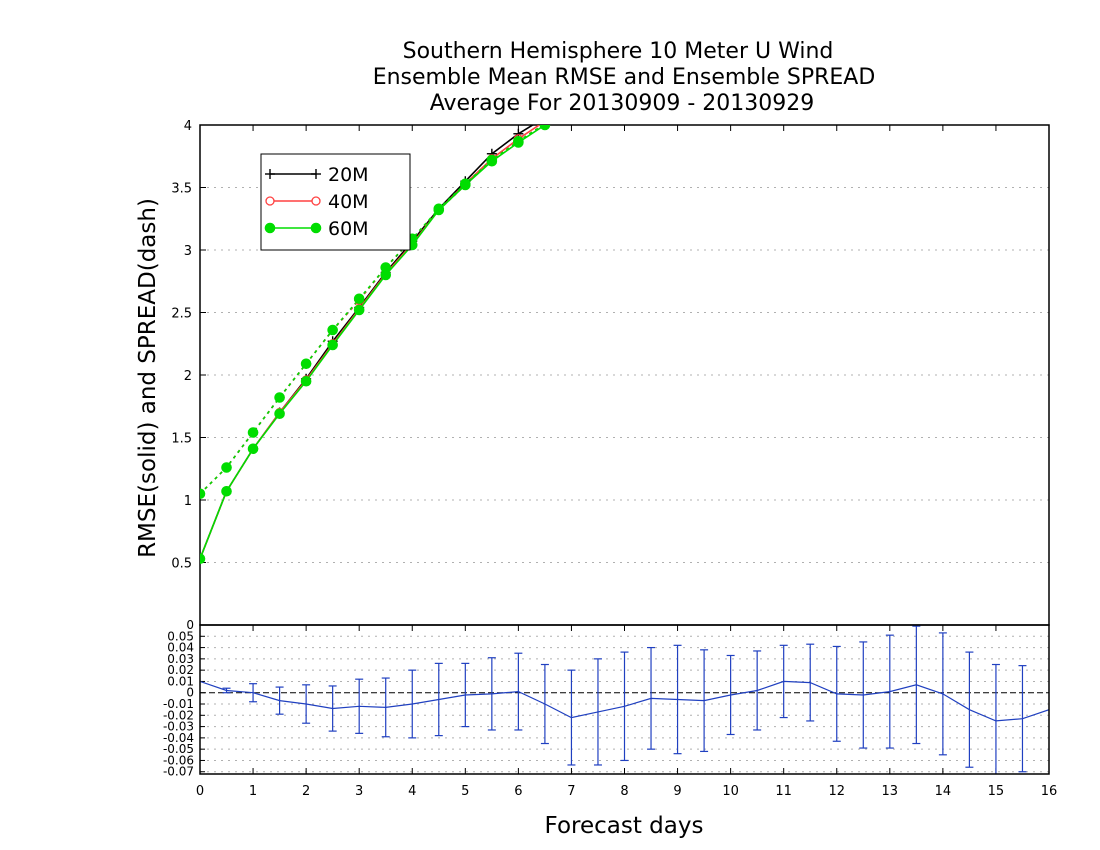  I want to click on x-tick-label: 10, so click(730, 791).